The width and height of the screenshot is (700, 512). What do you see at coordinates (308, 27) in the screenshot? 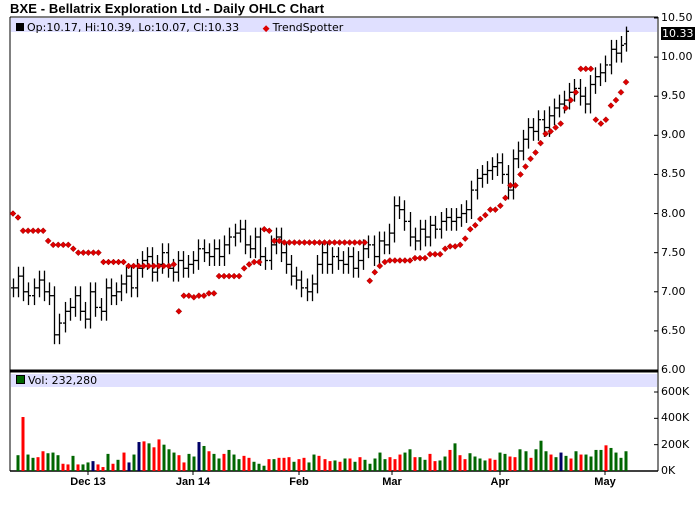
I see `trendspotter-legend-label: TrendSpotter` at bounding box center [308, 27].